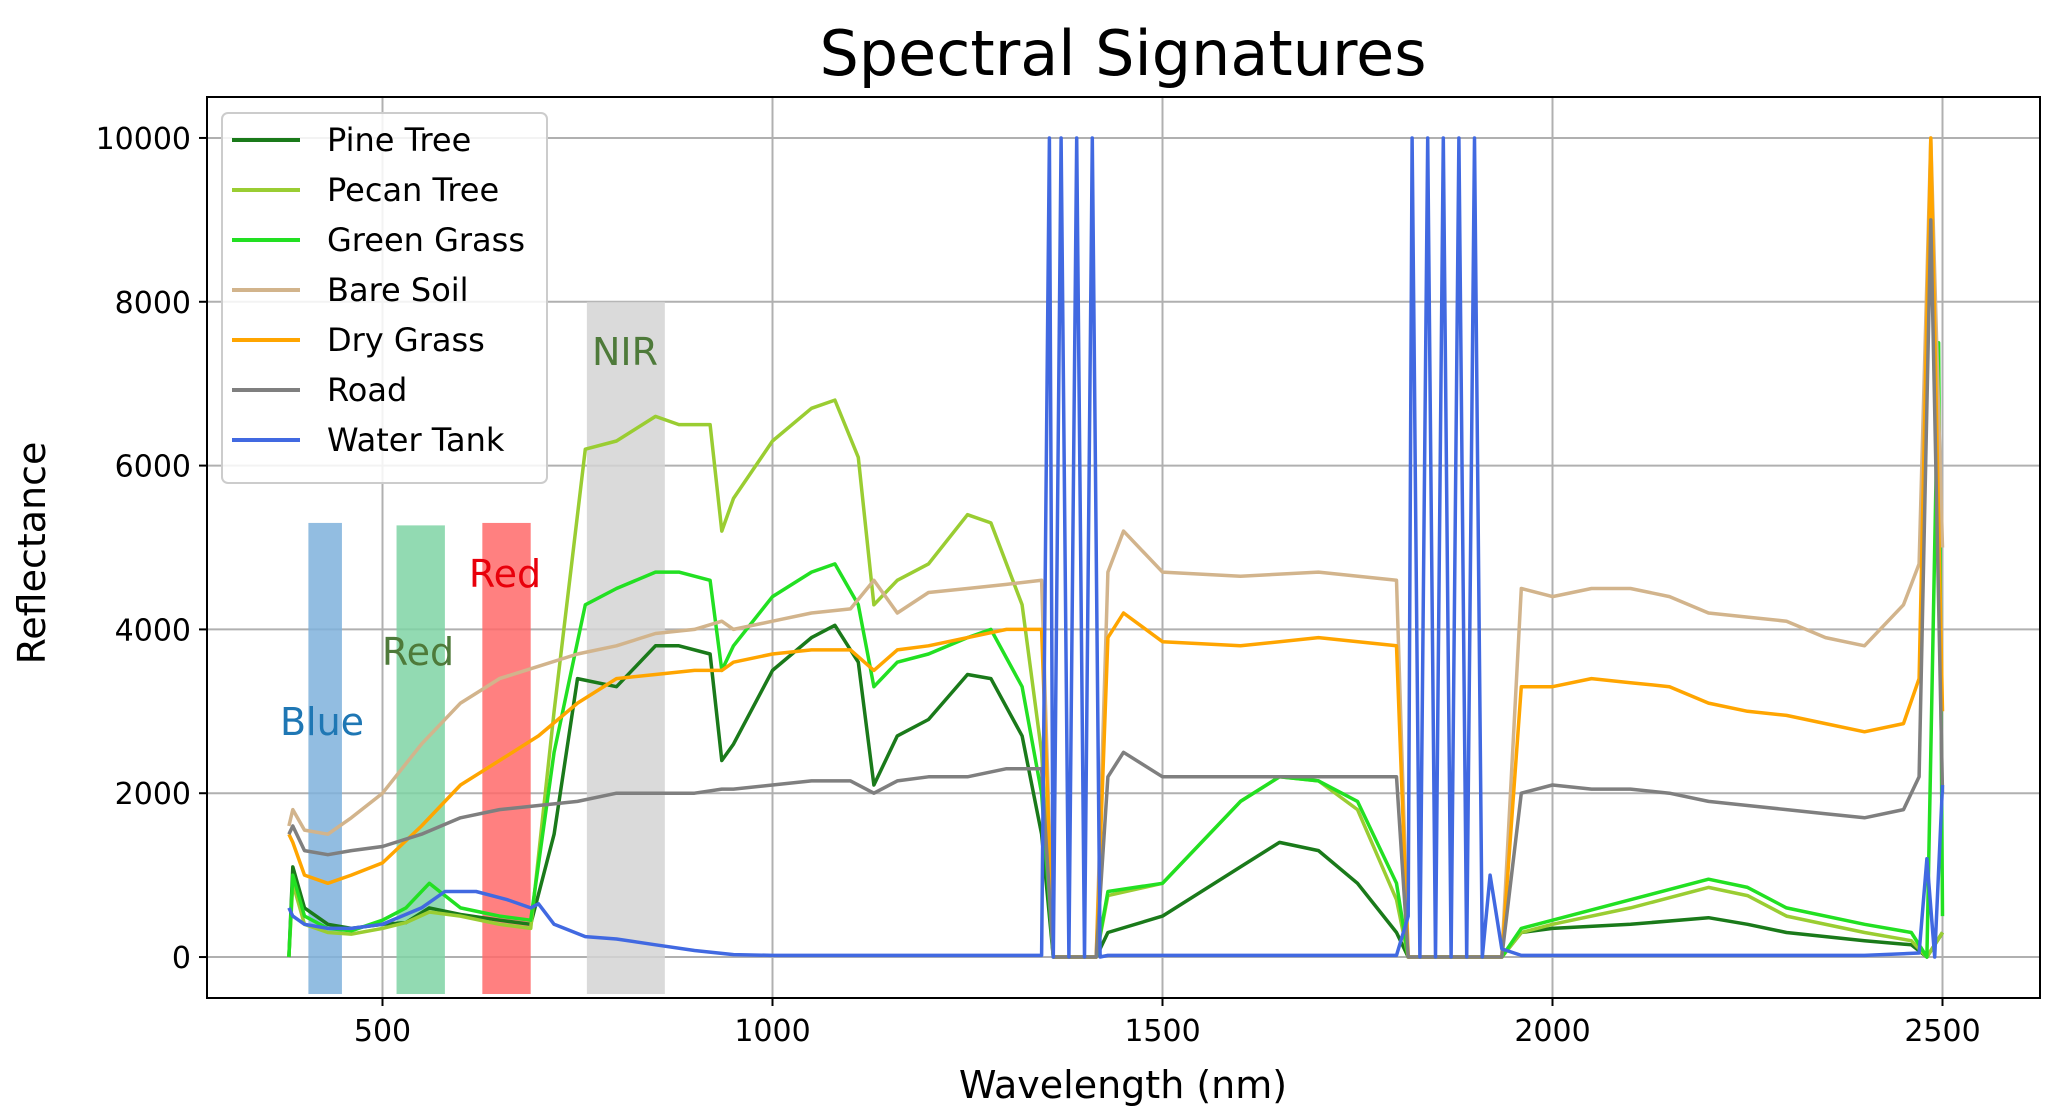 This screenshot has height=1113, width=2071. Describe the element at coordinates (32, 553) in the screenshot. I see `y-axis-label: Reflectance` at that location.